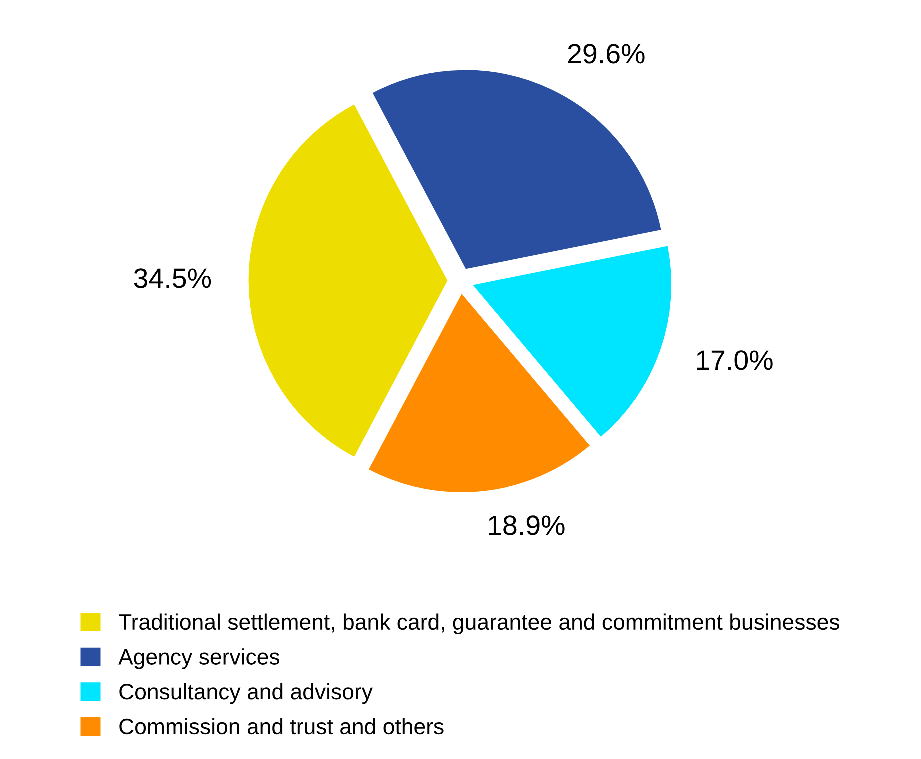 This screenshot has width=921, height=759. I want to click on data-label: 34.5%, so click(173, 278).